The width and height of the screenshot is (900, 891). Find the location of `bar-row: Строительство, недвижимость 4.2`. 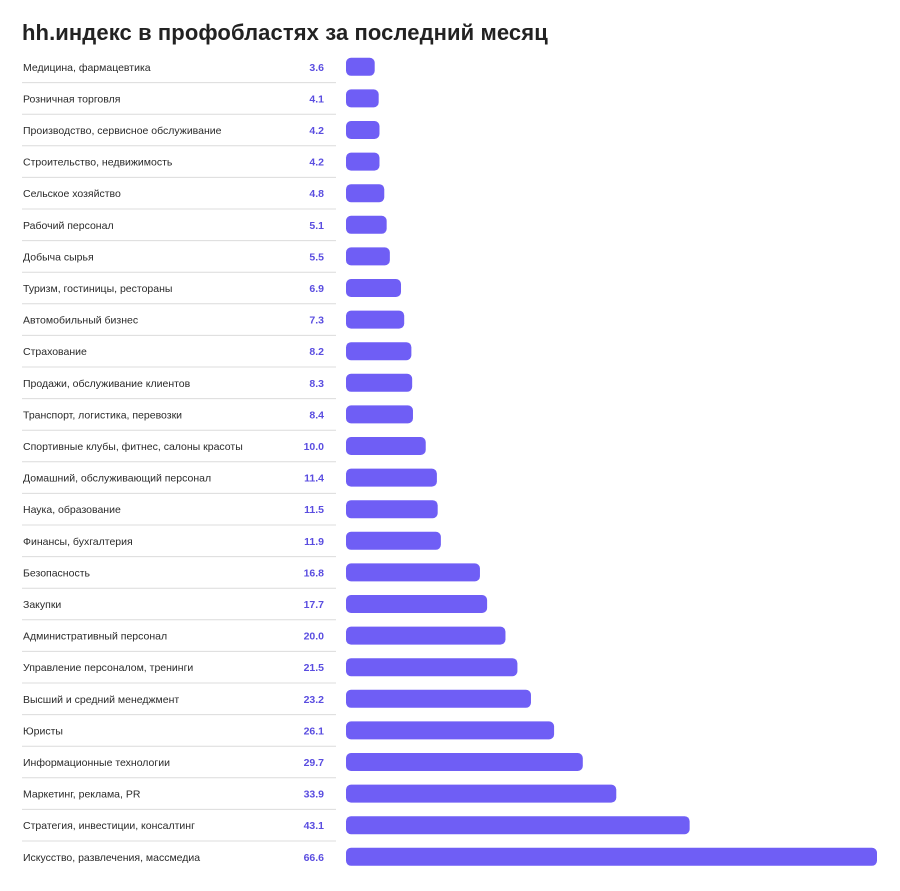

bar-row: Строительство, недвижимость 4.2 is located at coordinates (201, 165).